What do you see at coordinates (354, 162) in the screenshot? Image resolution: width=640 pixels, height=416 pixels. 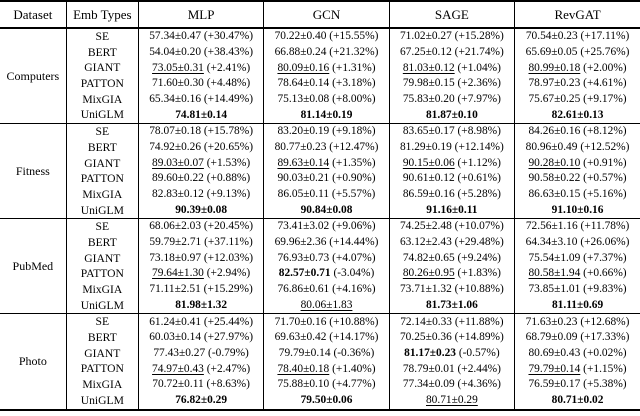 I see `improvement-percent: (+1.35%)` at bounding box center [354, 162].